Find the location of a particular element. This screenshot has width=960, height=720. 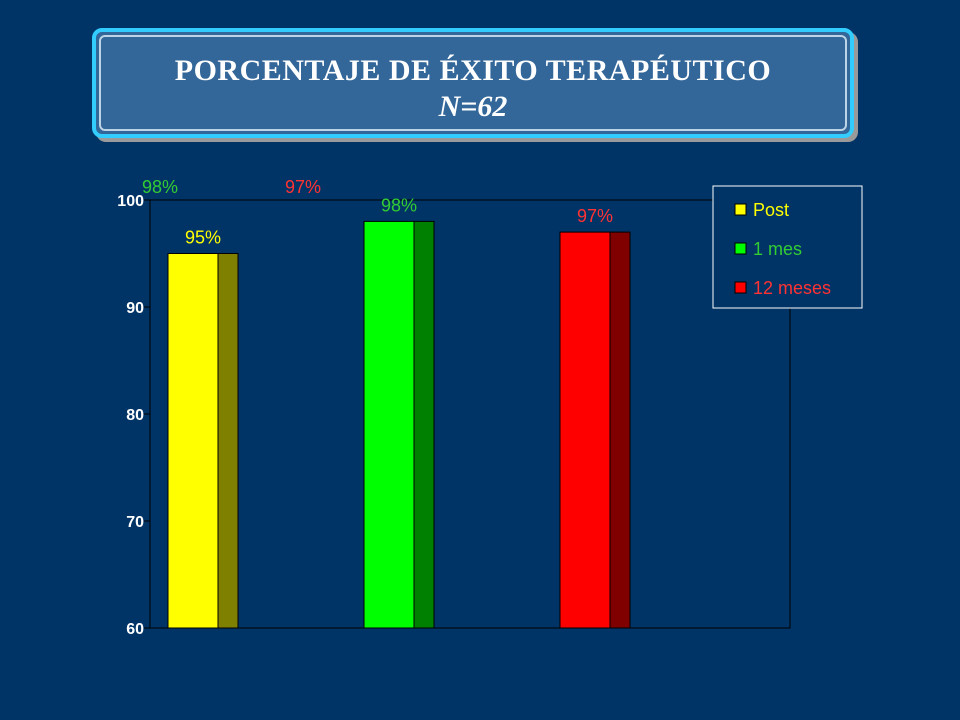

legend-label-2: 1 mes is located at coordinates (777, 249).